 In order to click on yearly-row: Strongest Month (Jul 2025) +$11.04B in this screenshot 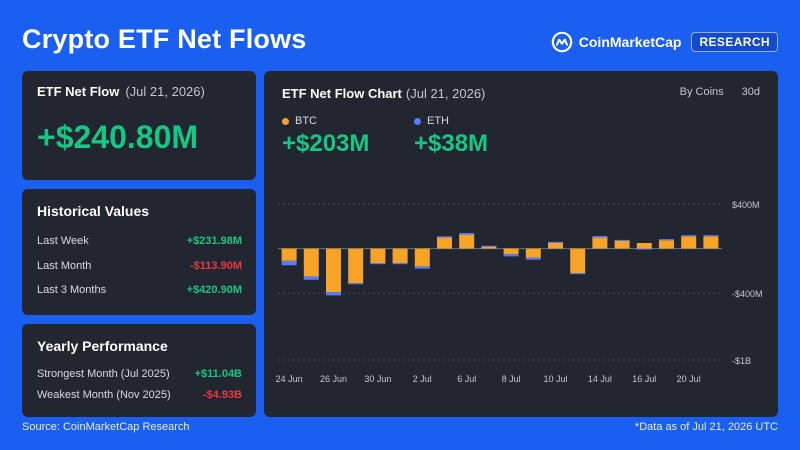, I will do `click(139, 374)`.